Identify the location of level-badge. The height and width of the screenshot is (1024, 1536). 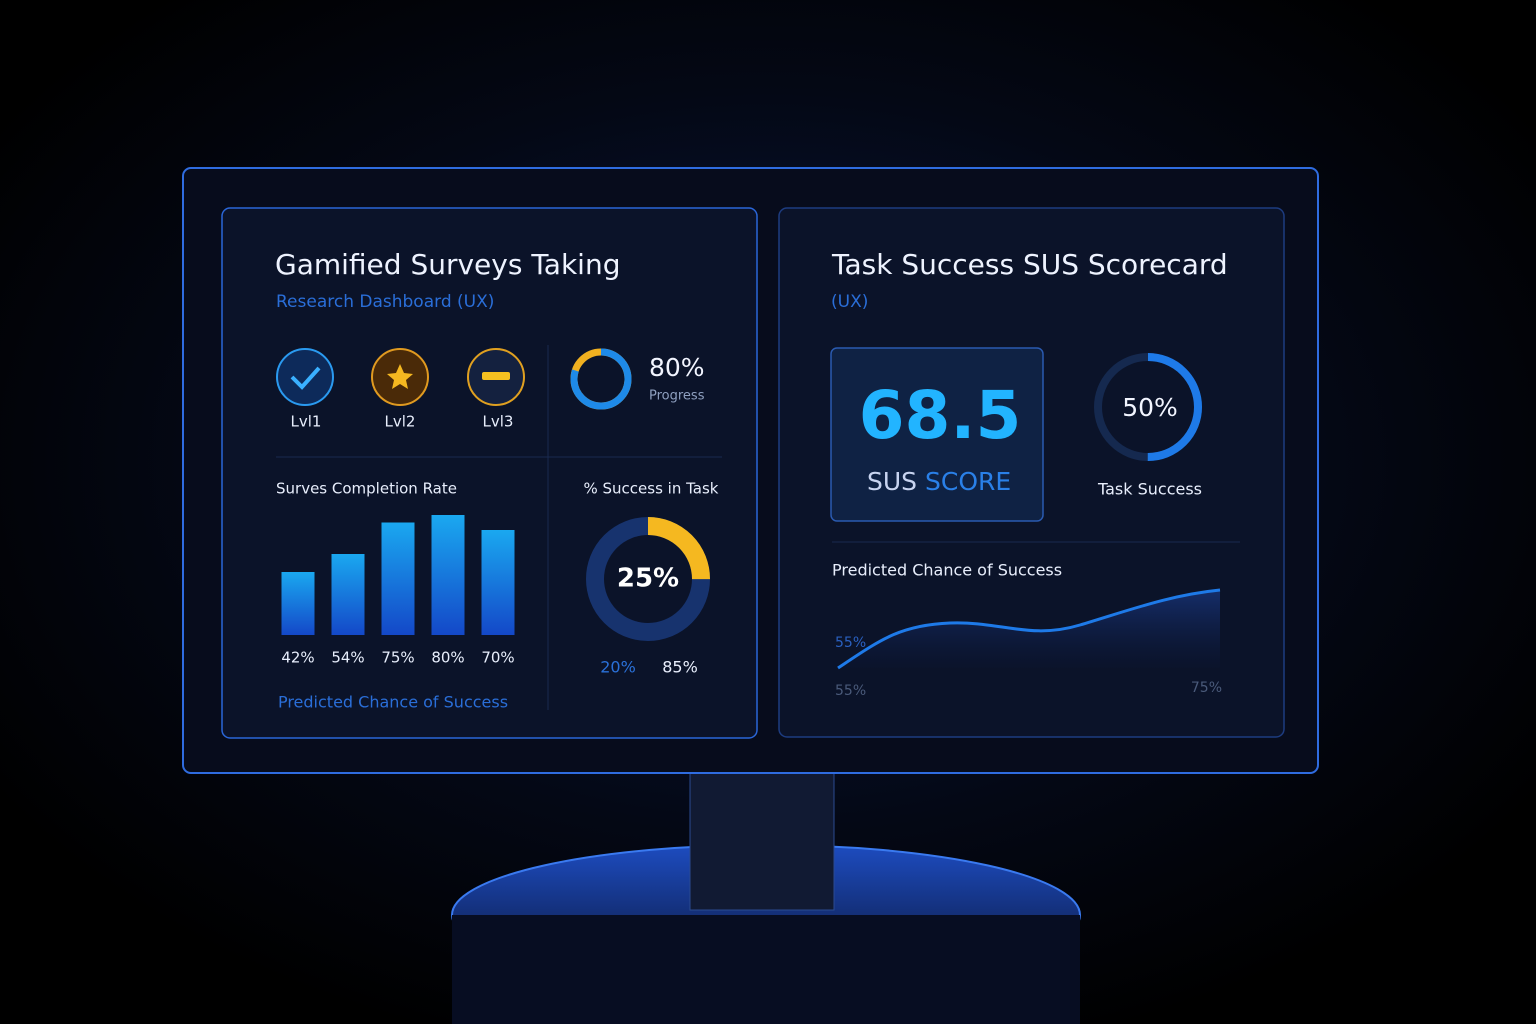
(305, 377).